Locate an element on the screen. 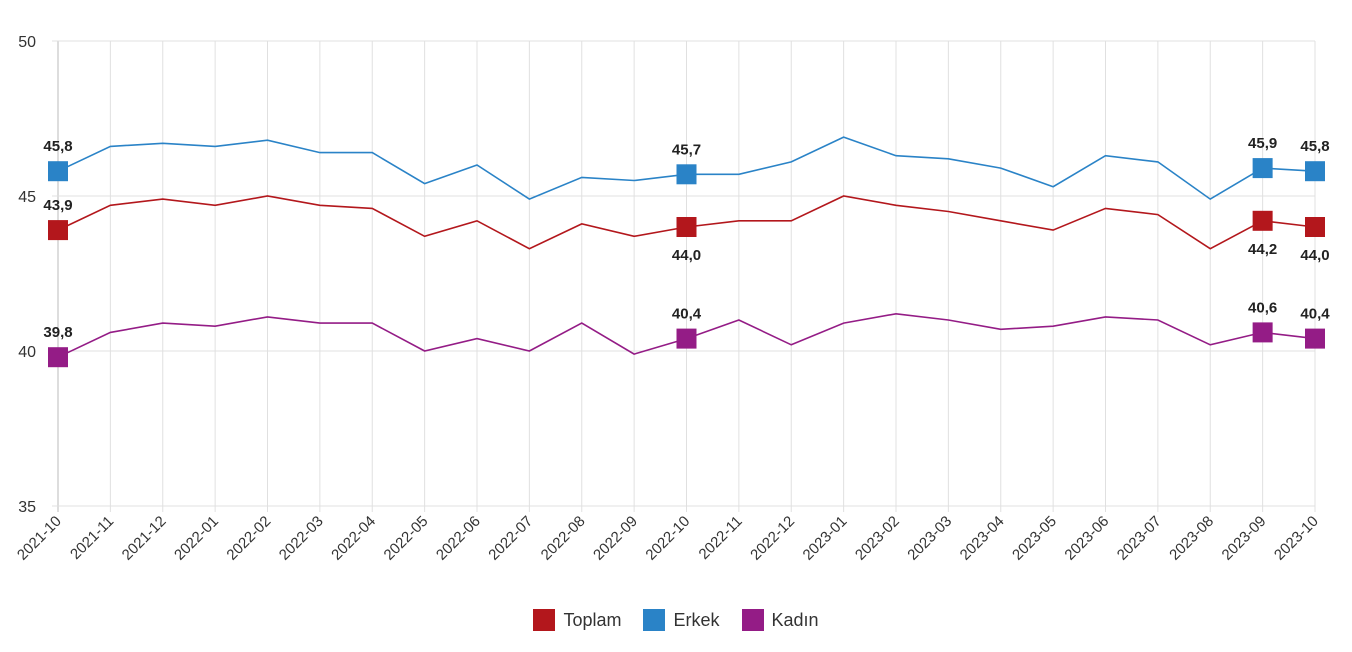 The image size is (1352, 652). legend-label: Erkek is located at coordinates (696, 619).